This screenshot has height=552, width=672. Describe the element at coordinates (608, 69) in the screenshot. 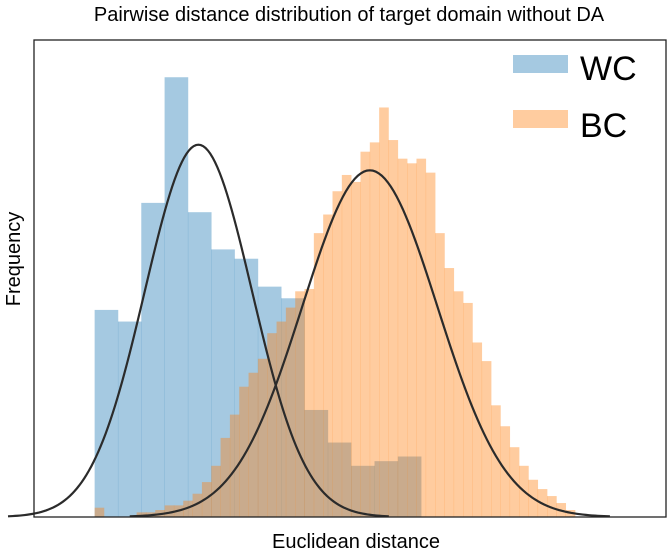

I see `legend-label-wc: WC` at that location.